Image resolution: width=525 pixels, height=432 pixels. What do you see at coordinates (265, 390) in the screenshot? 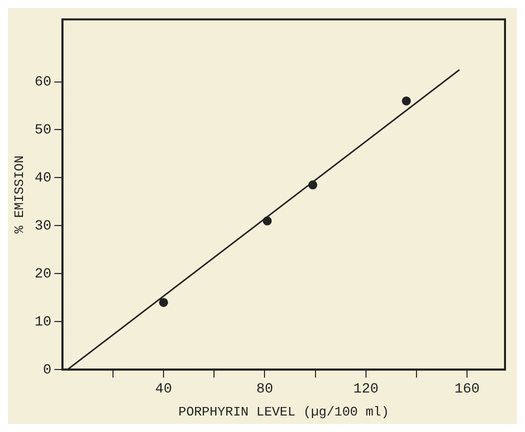
I see `x-tick-label: 80` at bounding box center [265, 390].